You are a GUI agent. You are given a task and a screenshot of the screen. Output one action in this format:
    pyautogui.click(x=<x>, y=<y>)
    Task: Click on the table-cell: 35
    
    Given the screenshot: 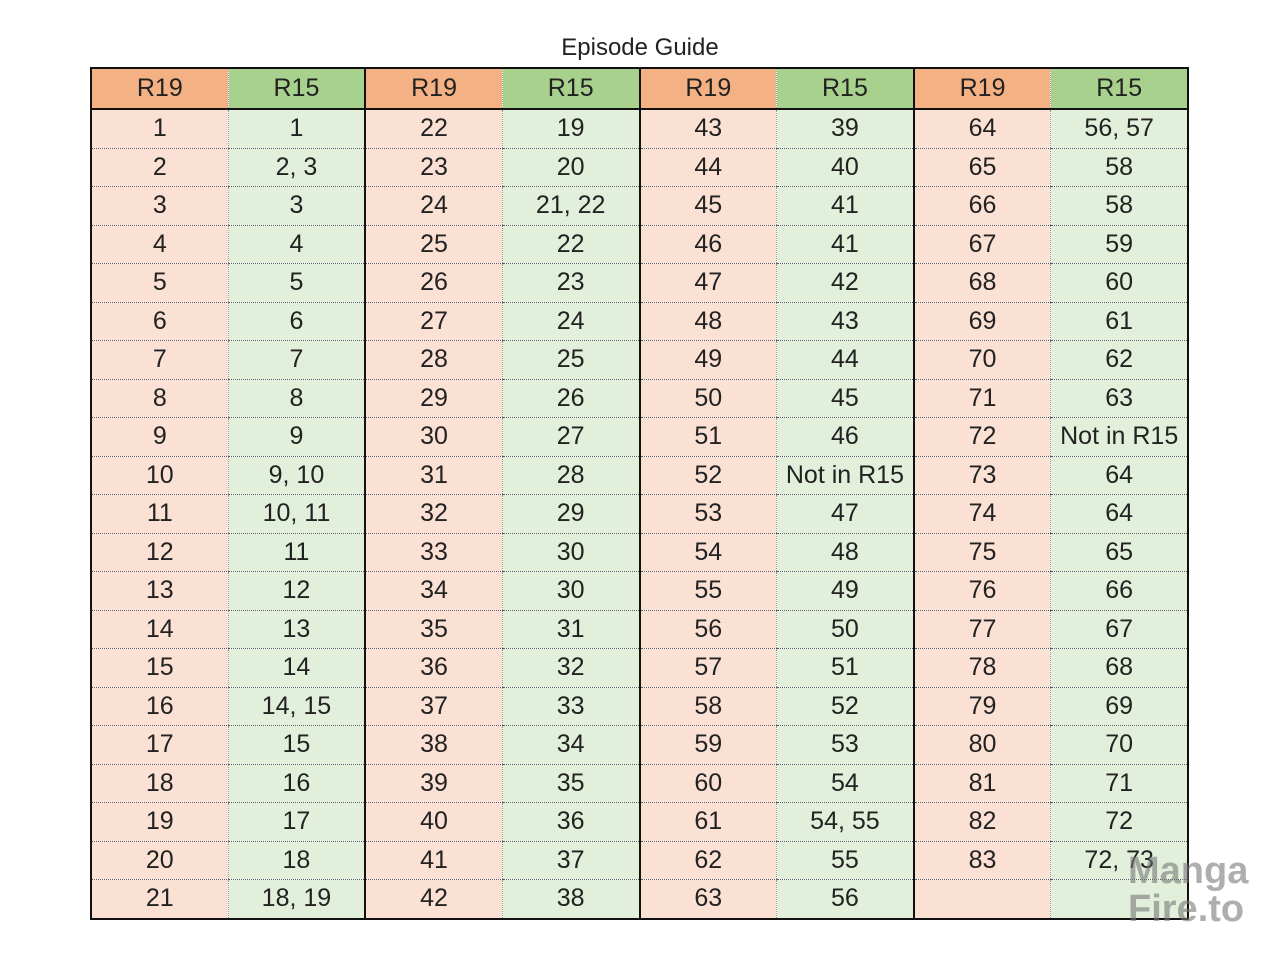 What is the action you would take?
    pyautogui.click(x=433, y=629)
    